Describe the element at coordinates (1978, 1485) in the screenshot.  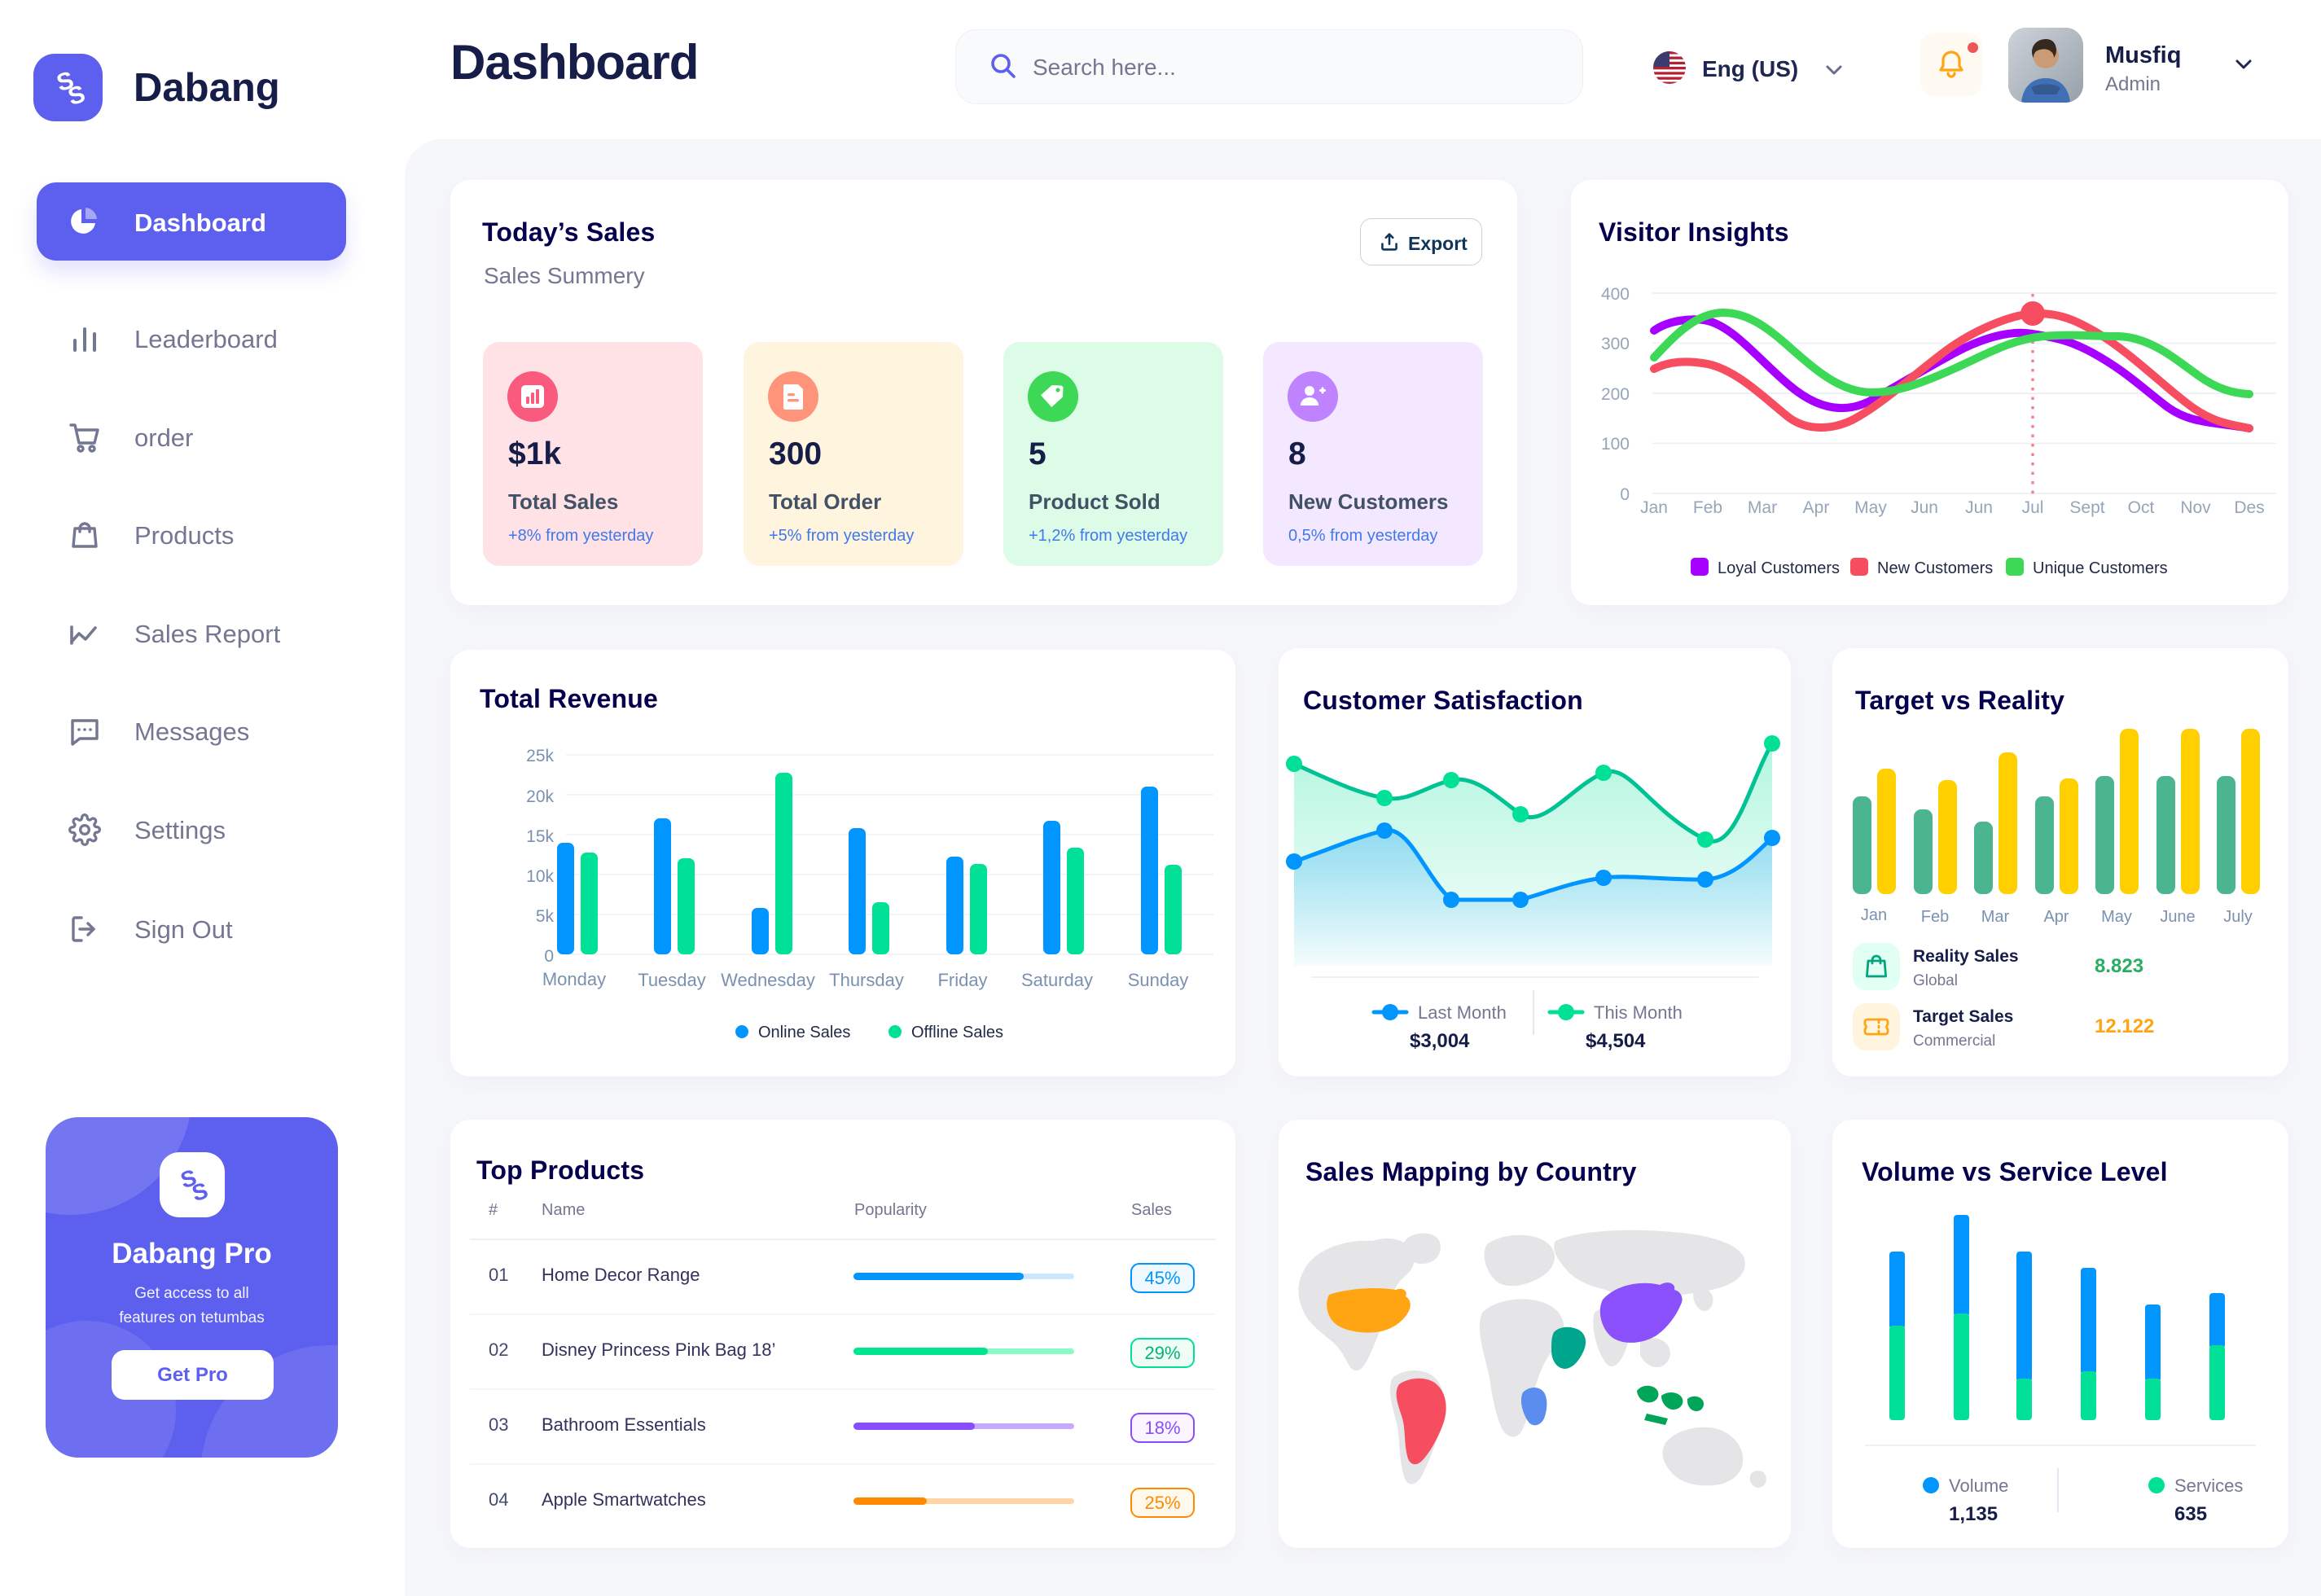
I see `svg-text: Volume` at that location.